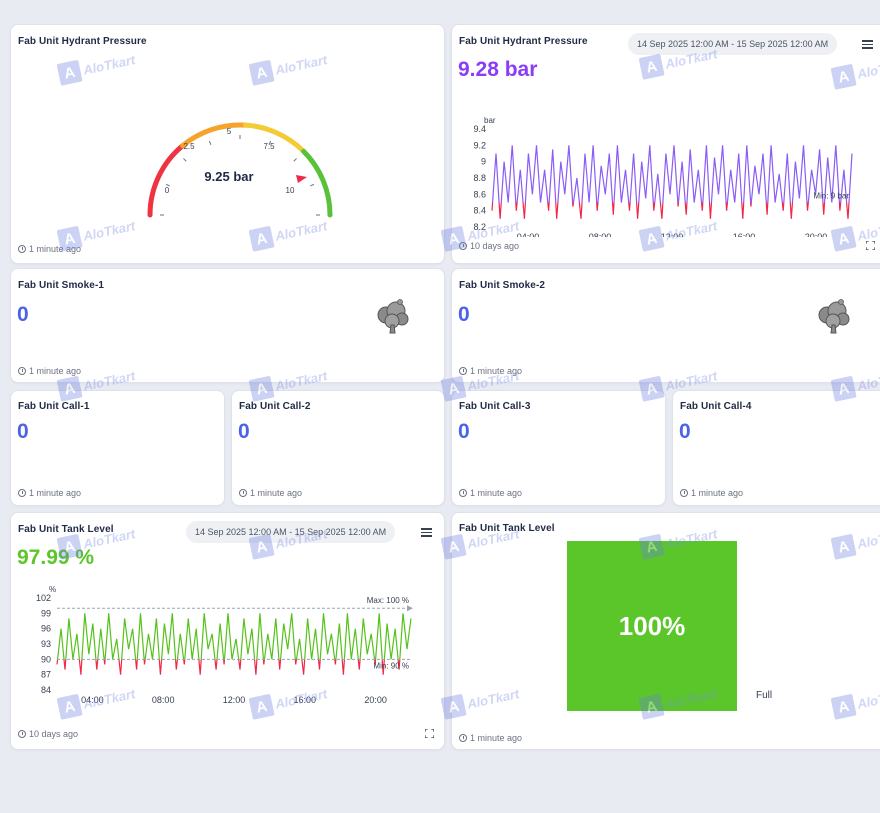  I want to click on call-4-card: Fab Unit Call-4 0 1 minute ago, so click(776, 448).